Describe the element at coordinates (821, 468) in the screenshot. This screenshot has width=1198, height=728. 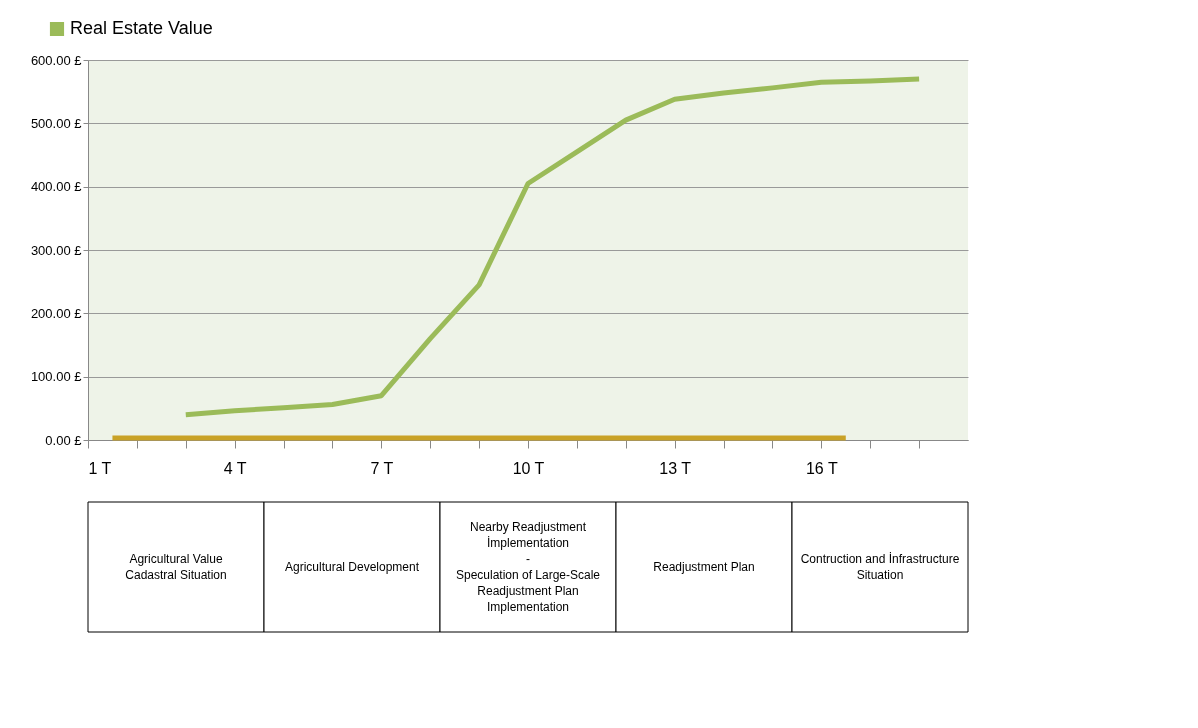
I see `x-tick-label: 16 T` at that location.